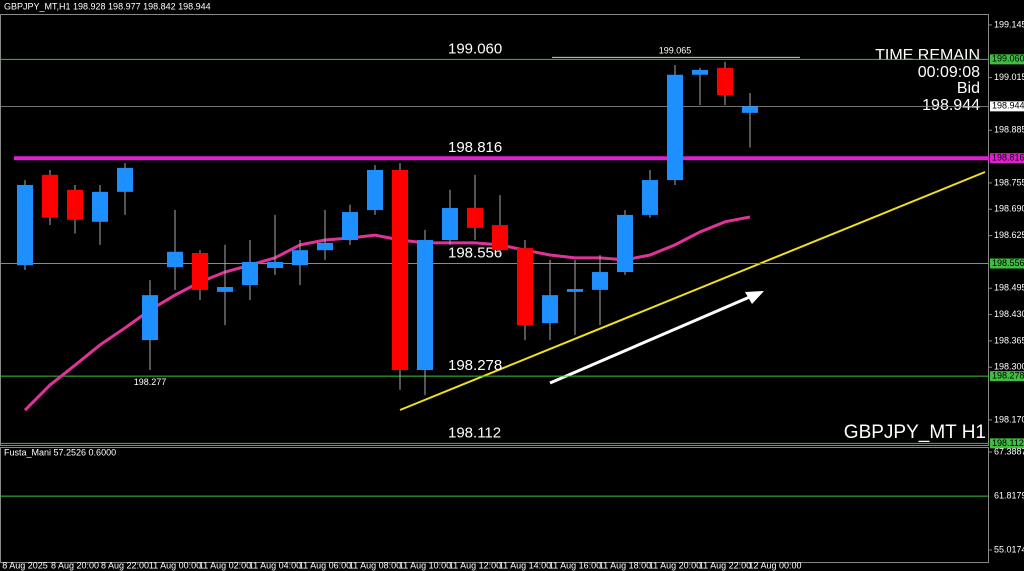  I want to click on arrow-shaft, so click(651, 339).